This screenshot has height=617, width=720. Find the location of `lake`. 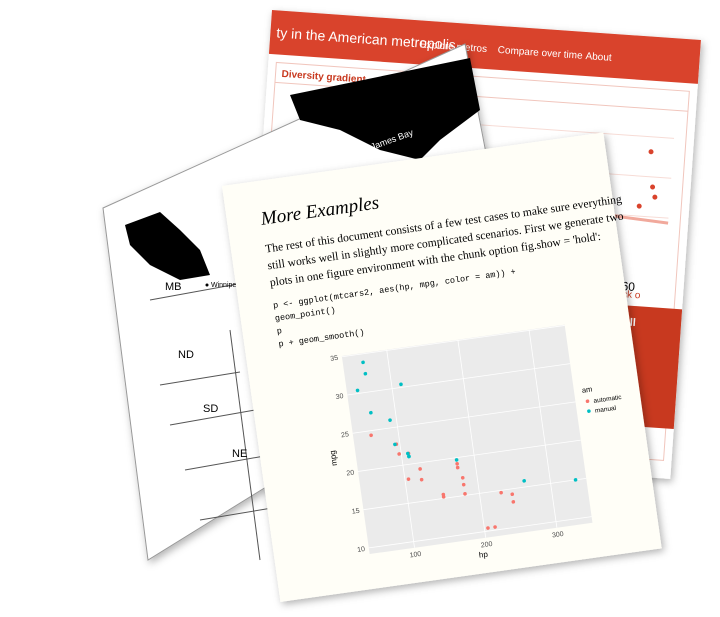

lake is located at coordinates (167, 246).